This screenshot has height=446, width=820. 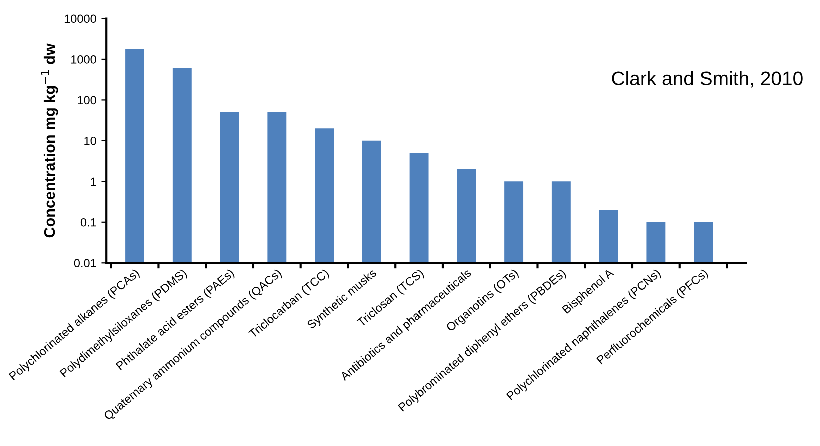 What do you see at coordinates (49, 141) in the screenshot?
I see `y-axis-title: Concentration mg kg$^{−1}$ dw` at bounding box center [49, 141].